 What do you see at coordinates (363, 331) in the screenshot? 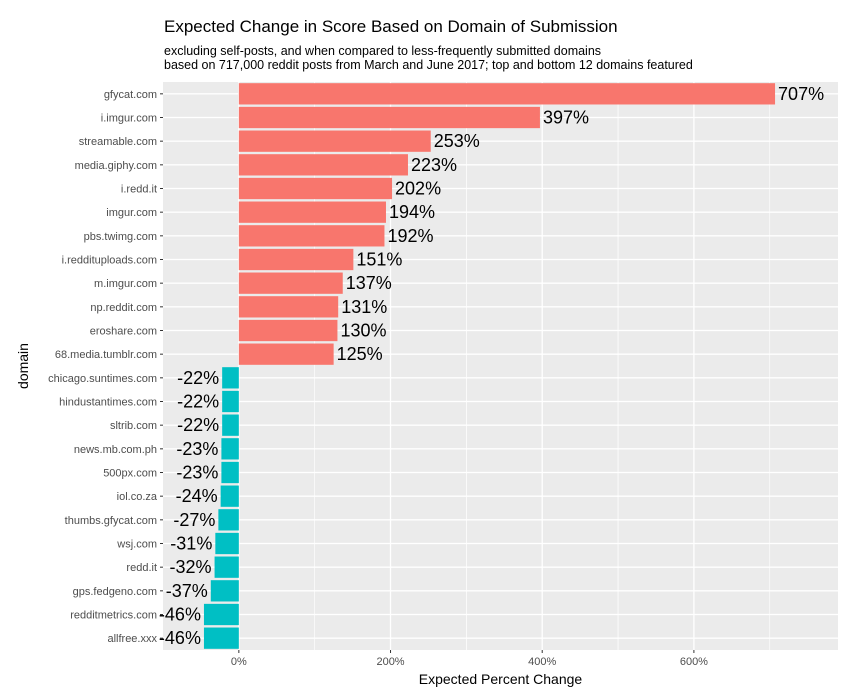
I see `data-label: 130%` at bounding box center [363, 331].